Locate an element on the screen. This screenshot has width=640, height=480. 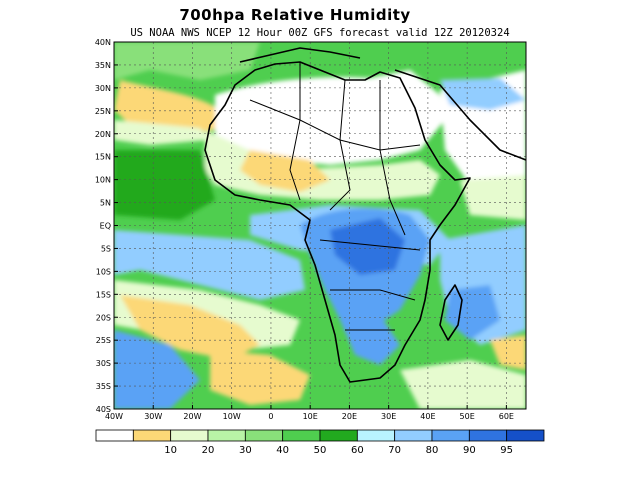
field-canary-dry is located at coordinates (167, 107).